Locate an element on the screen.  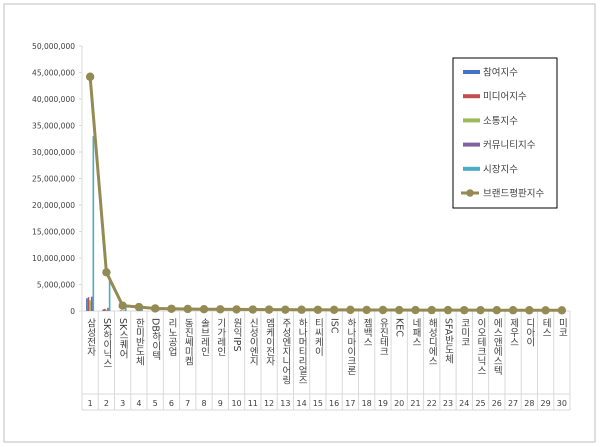
x-category-label: 솔브레인 is located at coordinates (204, 337).